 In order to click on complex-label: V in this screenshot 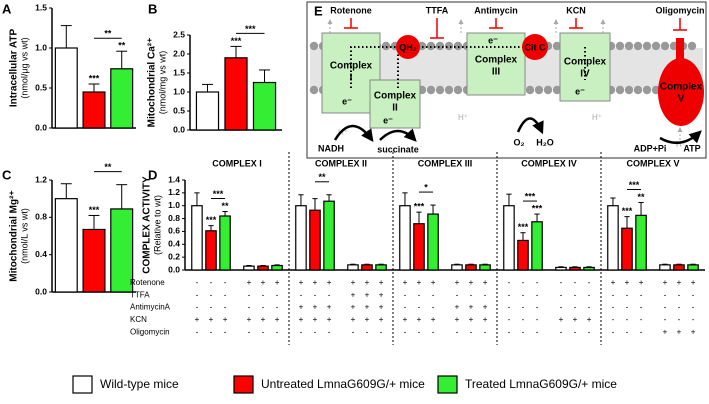, I will do `click(681, 99)`.